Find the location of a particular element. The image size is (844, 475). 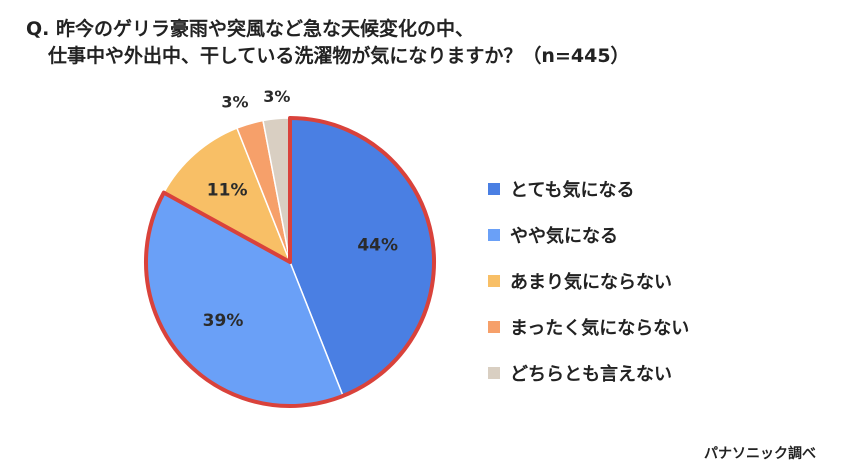

legend-item-3: あまり気にならない is located at coordinates (588, 281).